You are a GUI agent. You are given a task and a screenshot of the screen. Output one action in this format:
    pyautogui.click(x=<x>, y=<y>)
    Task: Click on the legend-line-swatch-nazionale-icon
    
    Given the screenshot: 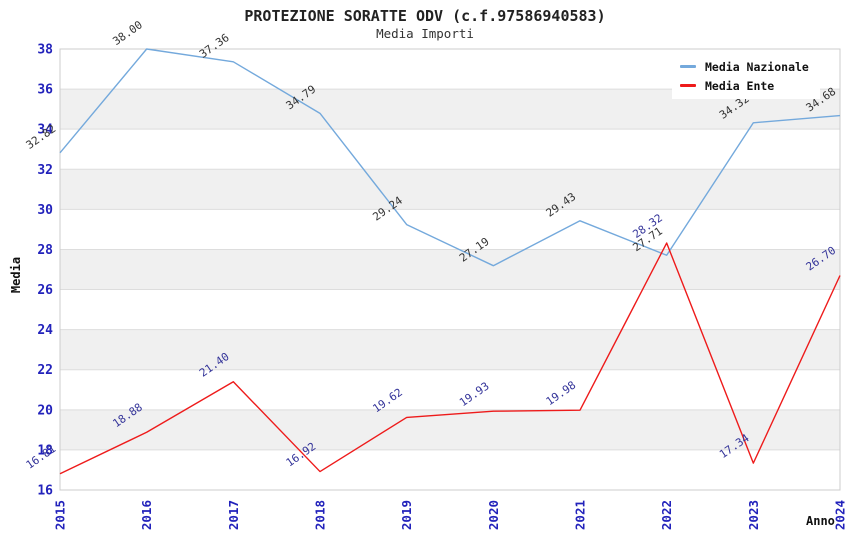 What is the action you would take?
    pyautogui.click(x=688, y=66)
    